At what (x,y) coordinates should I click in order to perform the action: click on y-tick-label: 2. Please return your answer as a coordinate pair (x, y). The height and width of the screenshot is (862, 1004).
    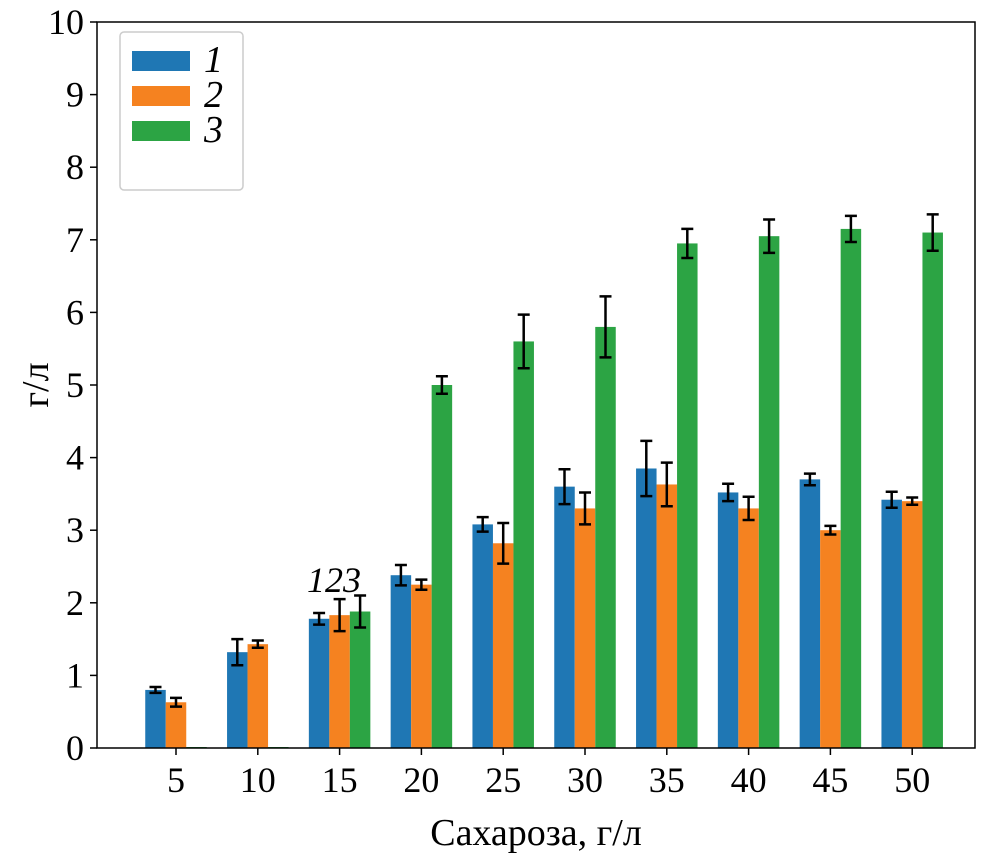
    Looking at the image, I should click on (75, 603).